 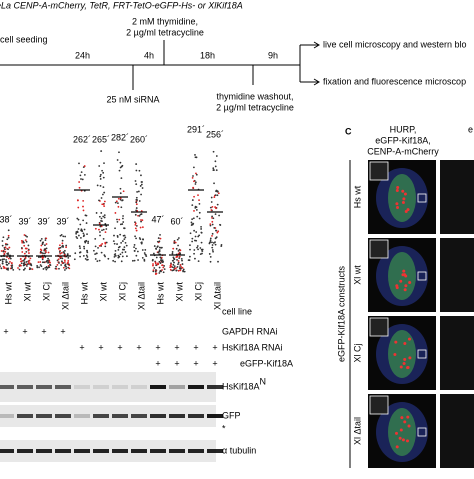 What do you see at coordinates (82, 55) in the screenshot?
I see `timeline-label: 24h` at bounding box center [82, 55].